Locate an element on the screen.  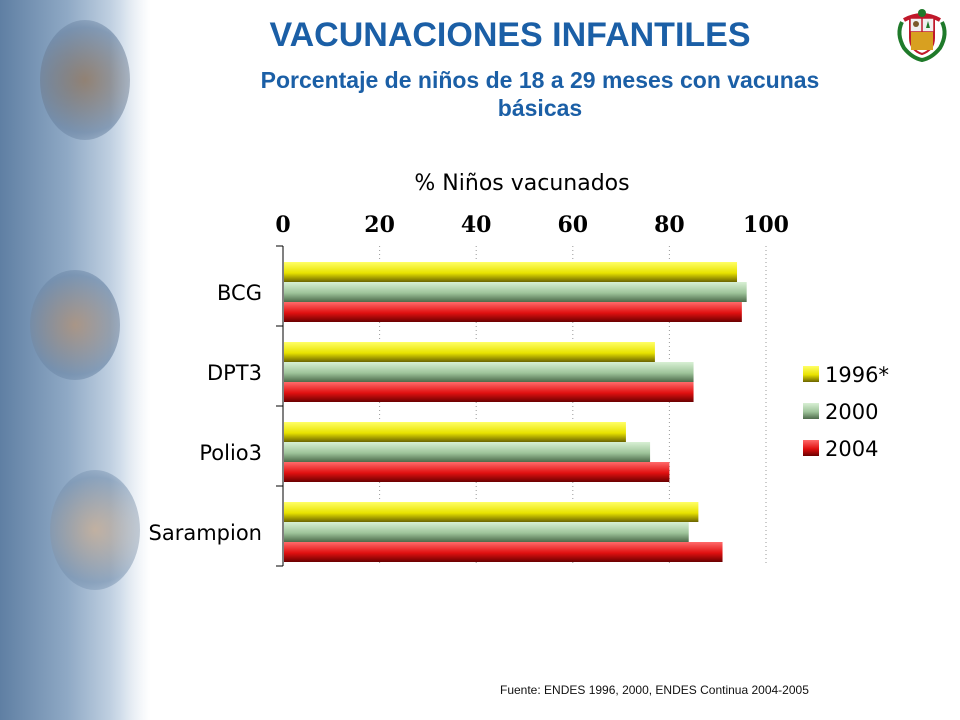
bar-dpt3-1996 is located at coordinates (469, 352).